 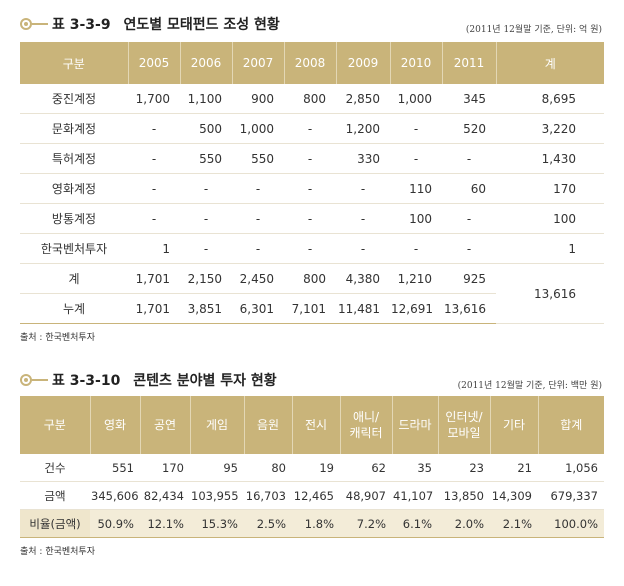 I want to click on header-row: 구분 2005 2006 2007 2008 2009 2010 2011 계, so click(x=312, y=63).